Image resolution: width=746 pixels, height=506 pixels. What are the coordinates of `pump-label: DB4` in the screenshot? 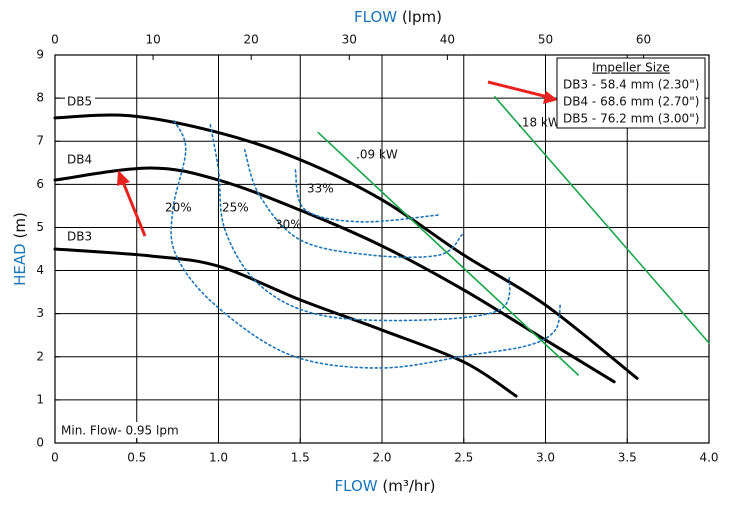 It's located at (79, 160).